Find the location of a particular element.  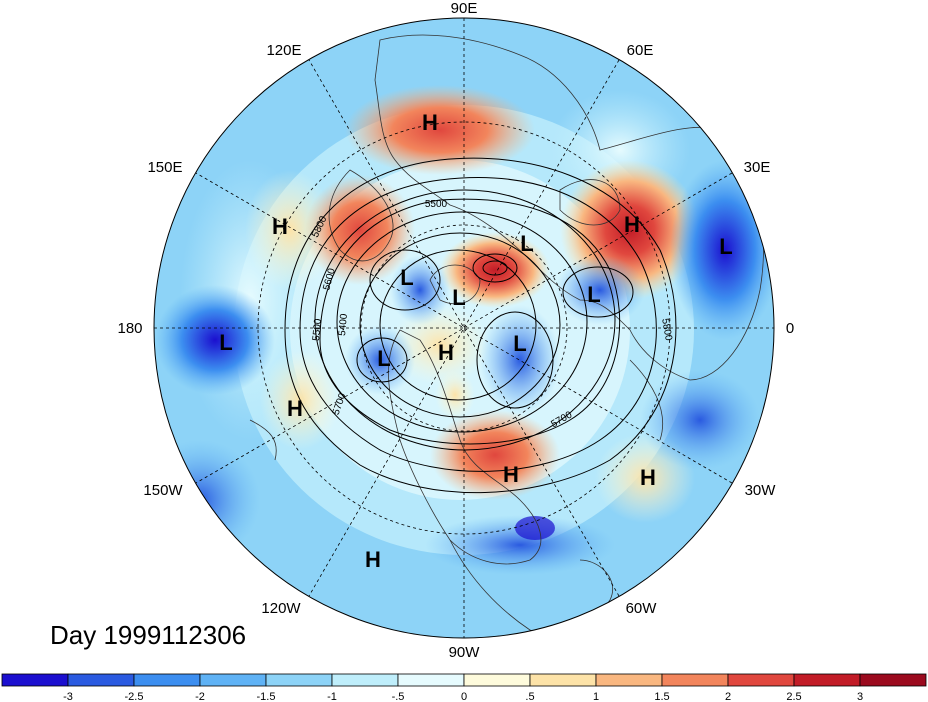

contour-label: 5800 is located at coordinates (666, 330).